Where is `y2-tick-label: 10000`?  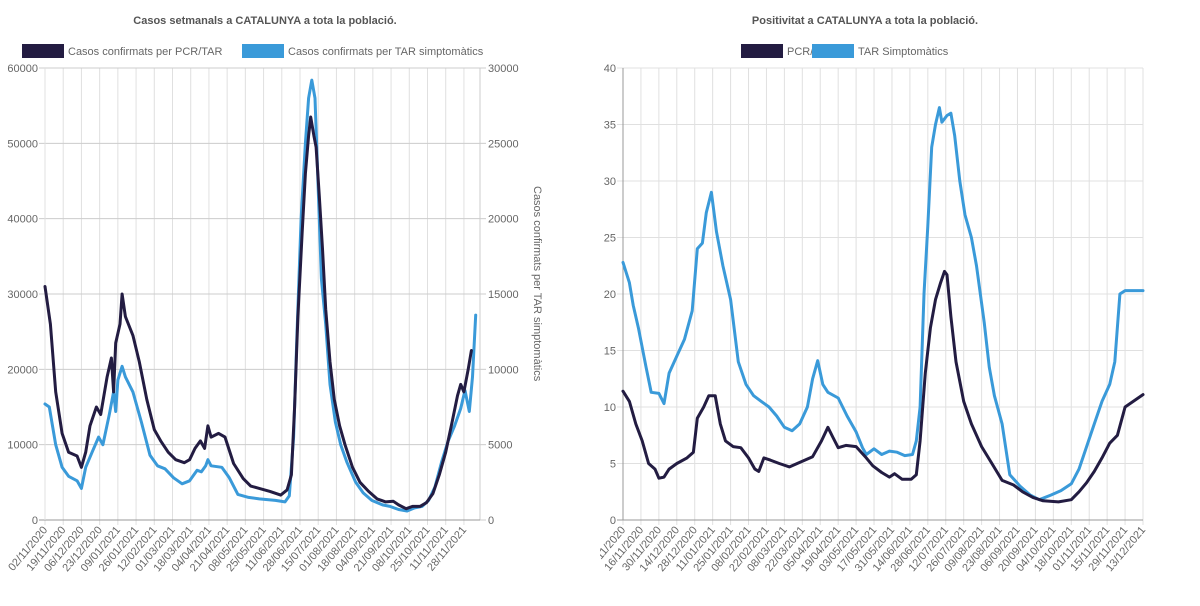 y2-tick-label: 10000 is located at coordinates (503, 370).